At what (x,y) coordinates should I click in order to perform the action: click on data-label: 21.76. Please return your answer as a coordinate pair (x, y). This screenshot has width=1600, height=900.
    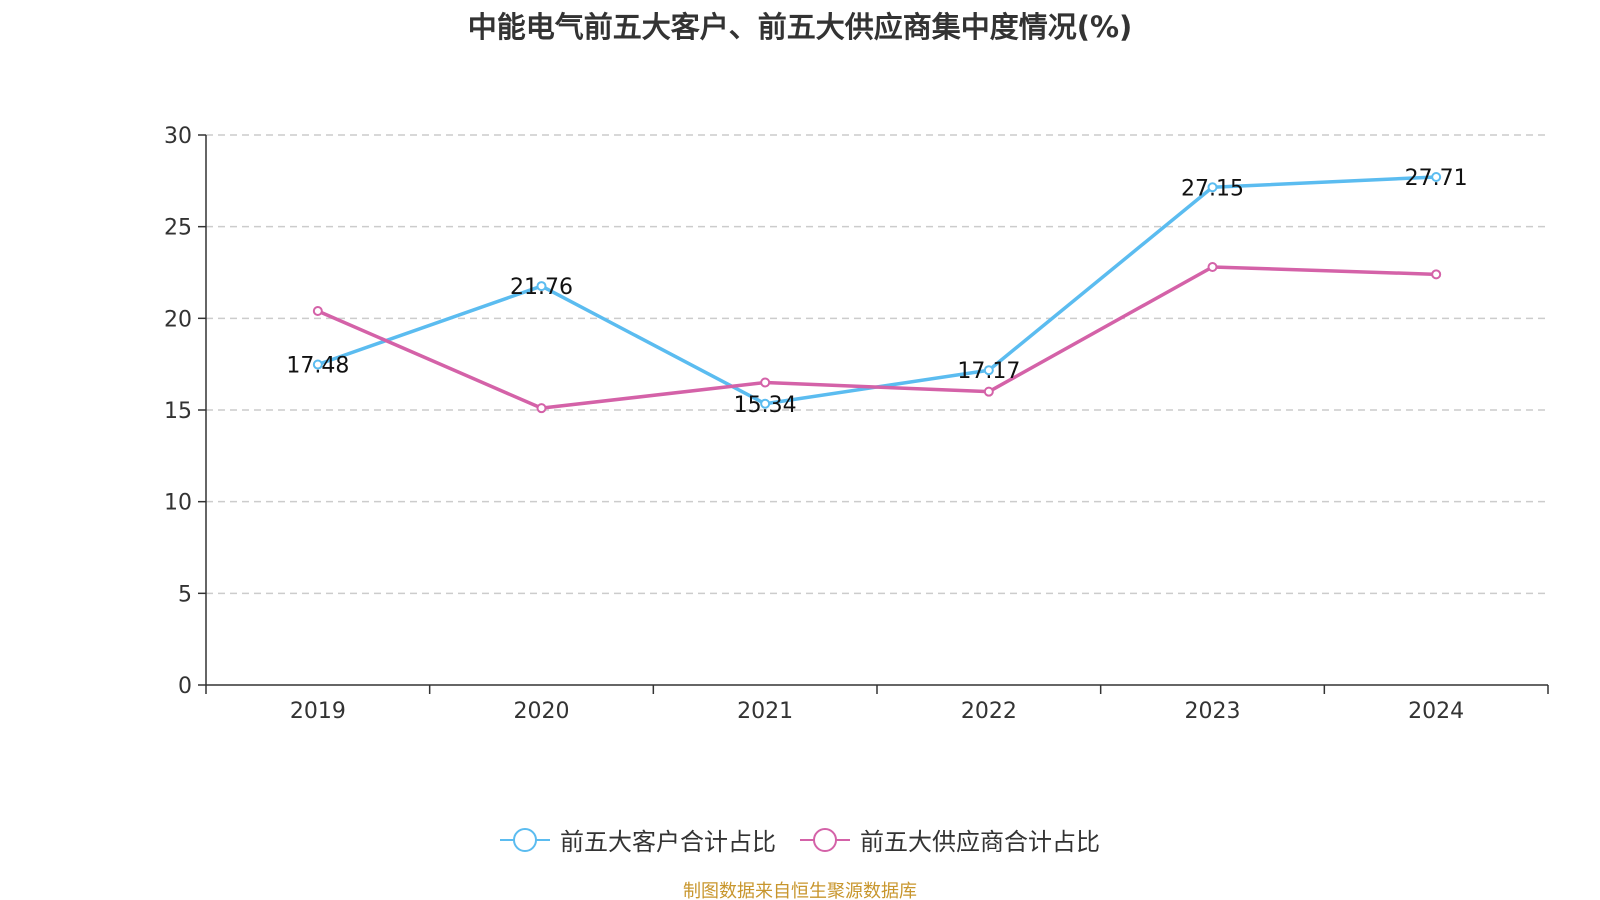
    Looking at the image, I should click on (541, 287).